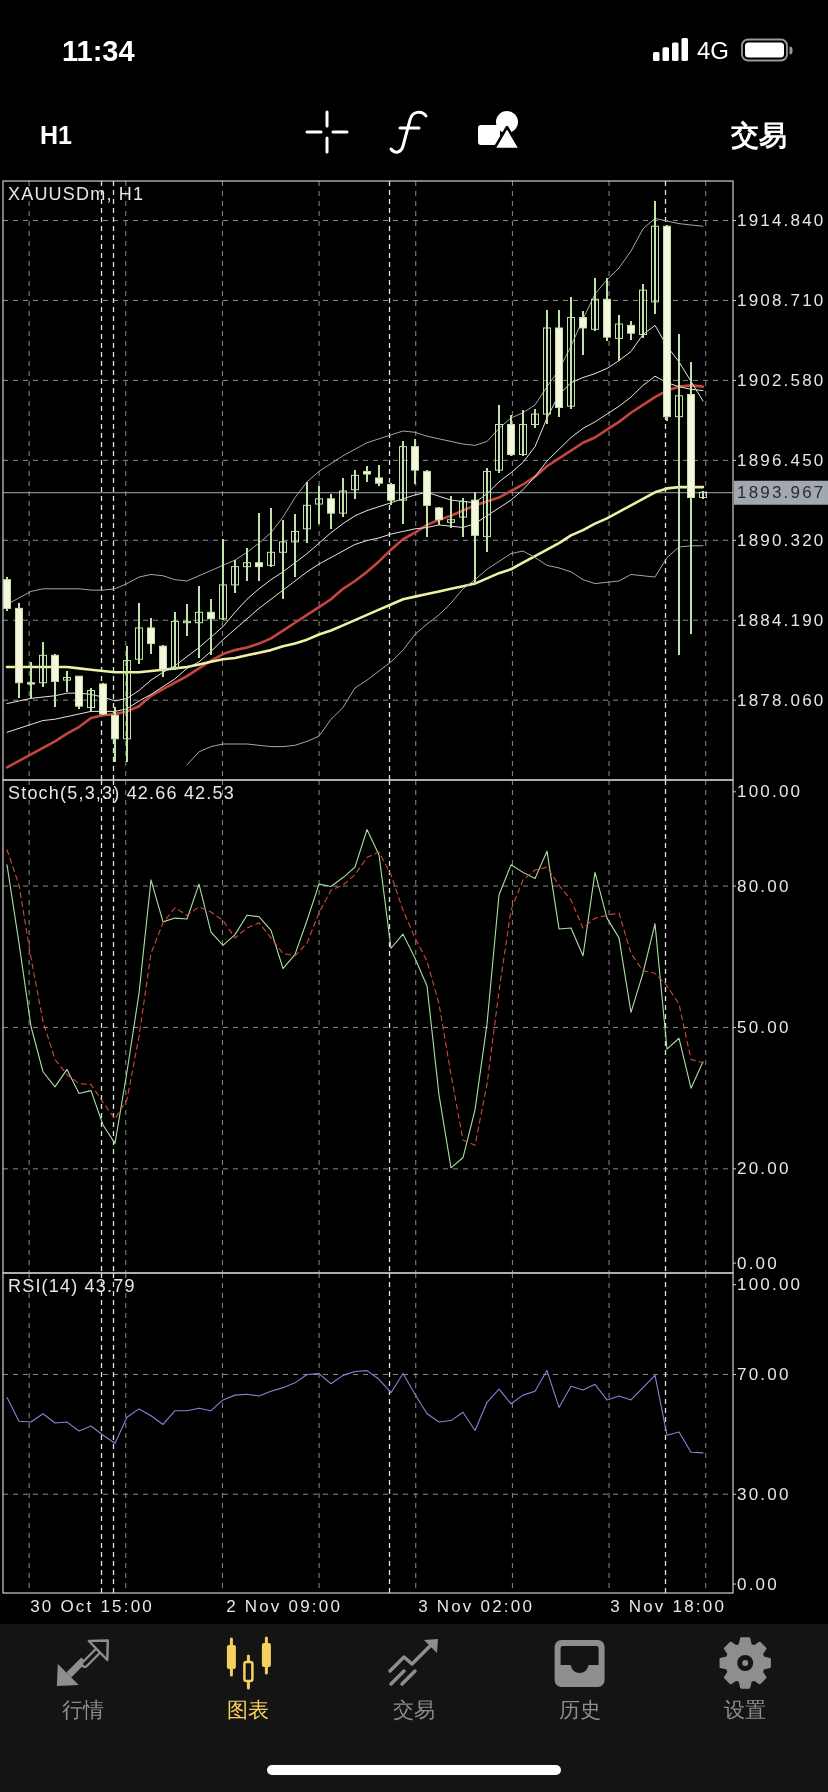 Image resolution: width=828 pixels, height=1792 pixels. Describe the element at coordinates (781, 493) in the screenshot. I see `ref-line-label: 1893.967` at that location.